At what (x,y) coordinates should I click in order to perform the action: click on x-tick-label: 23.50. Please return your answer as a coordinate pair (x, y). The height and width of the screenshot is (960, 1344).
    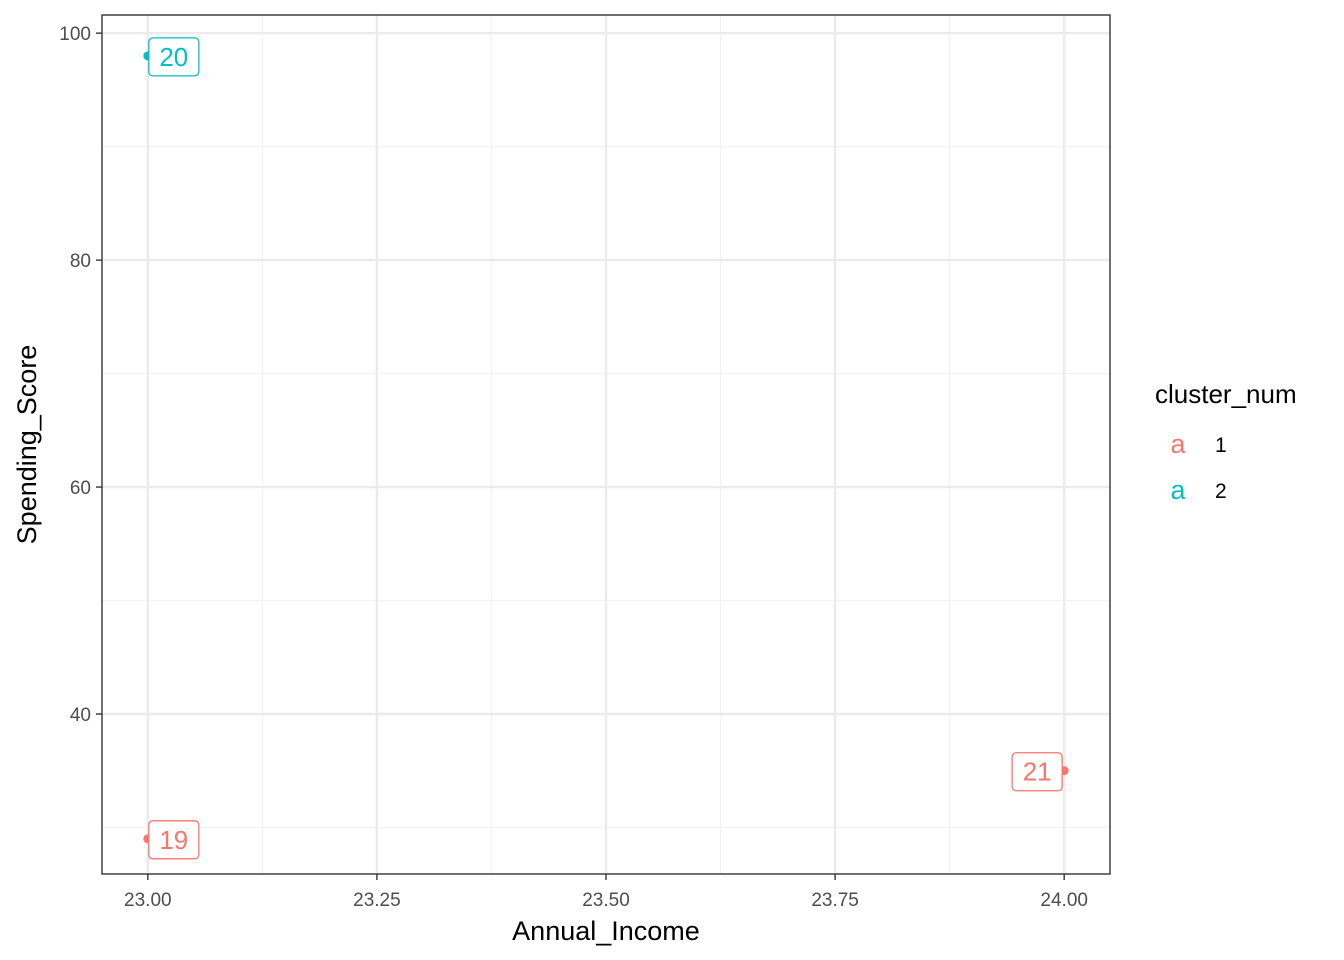
    Looking at the image, I should click on (606, 900).